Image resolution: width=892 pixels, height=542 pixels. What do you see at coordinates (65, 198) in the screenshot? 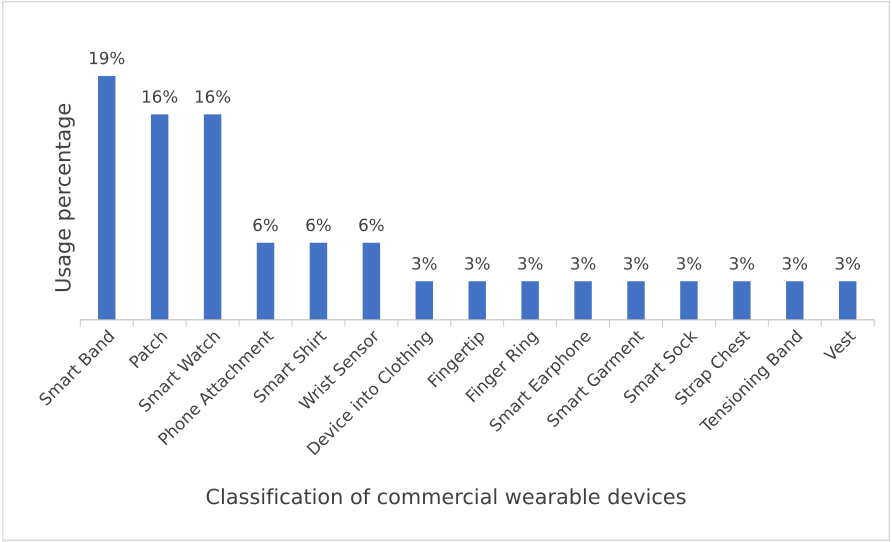
I see `y-axis-title: Usage percentage` at bounding box center [65, 198].